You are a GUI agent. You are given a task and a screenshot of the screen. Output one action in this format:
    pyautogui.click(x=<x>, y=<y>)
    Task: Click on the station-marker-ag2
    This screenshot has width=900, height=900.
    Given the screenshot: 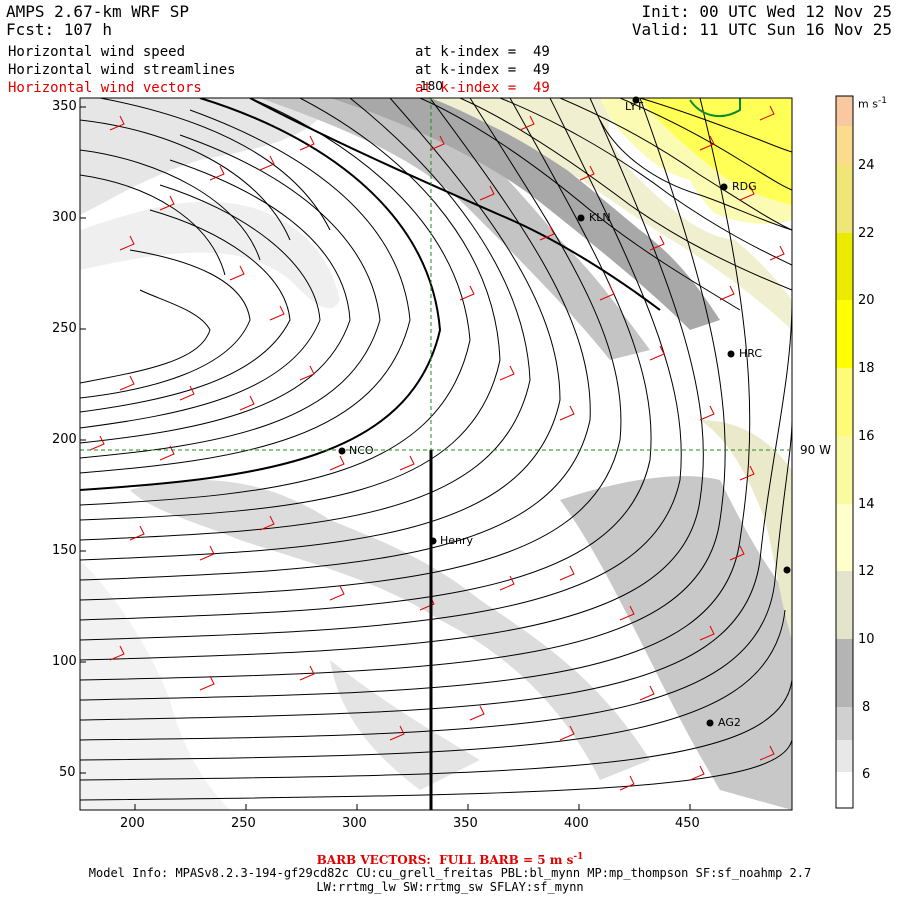 What is the action you would take?
    pyautogui.click(x=710, y=723)
    